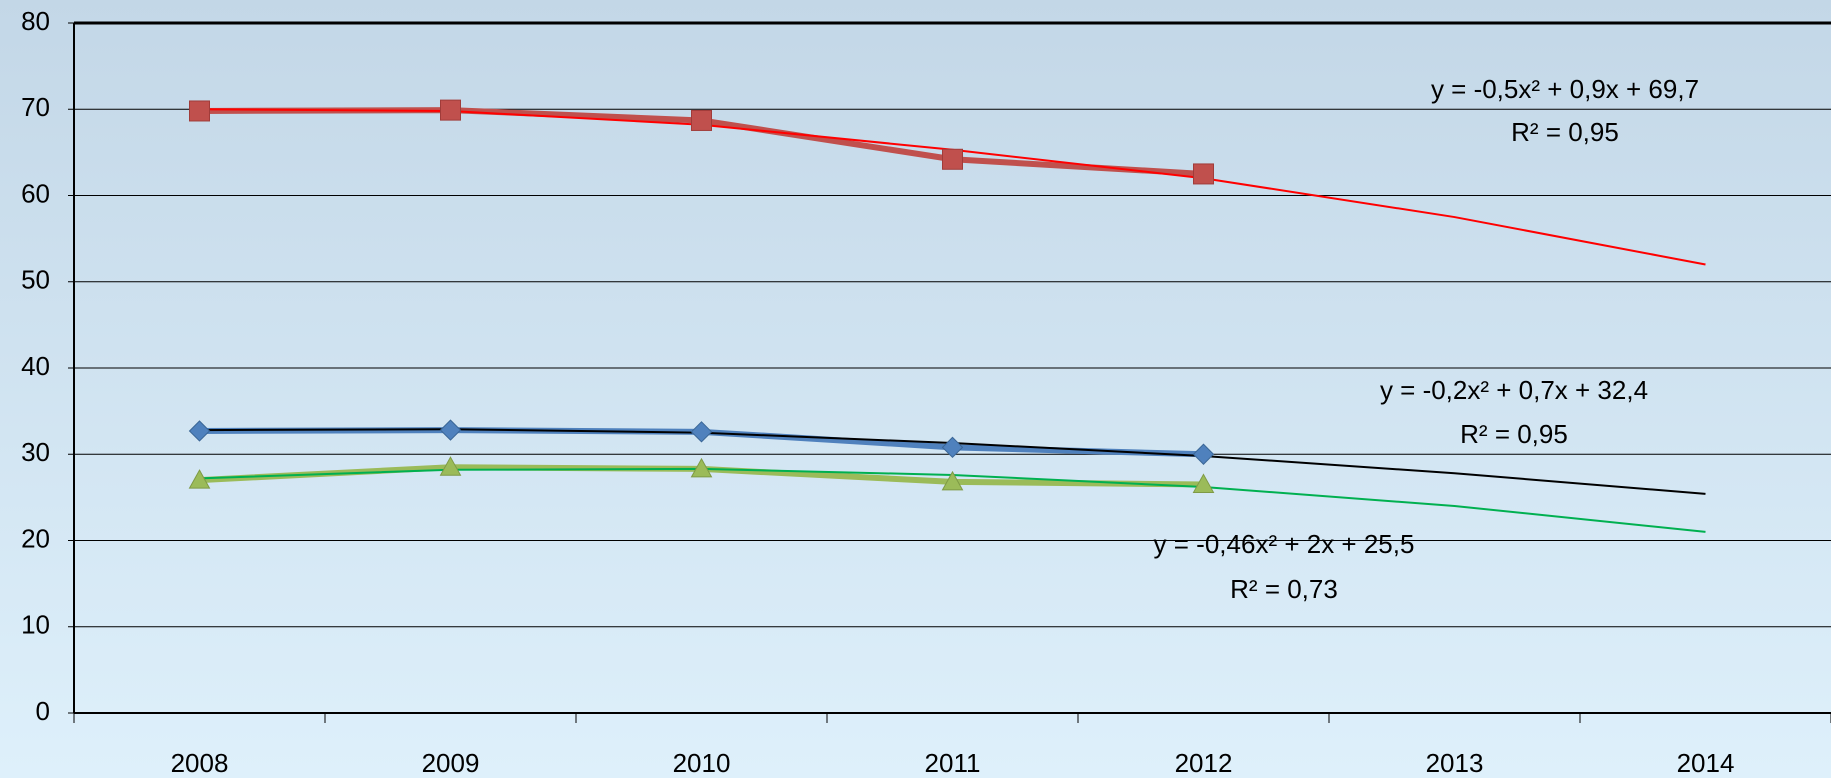  I want to click on trendline-r2: R² = 0,73, so click(1284, 589).